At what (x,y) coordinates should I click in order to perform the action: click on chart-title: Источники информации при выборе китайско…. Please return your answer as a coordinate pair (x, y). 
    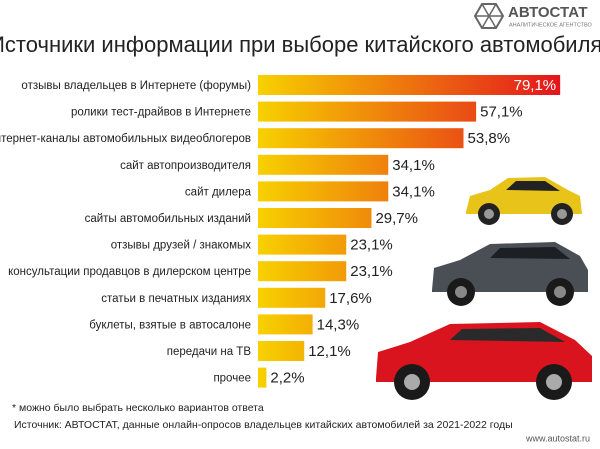
    Looking at the image, I should click on (300, 44).